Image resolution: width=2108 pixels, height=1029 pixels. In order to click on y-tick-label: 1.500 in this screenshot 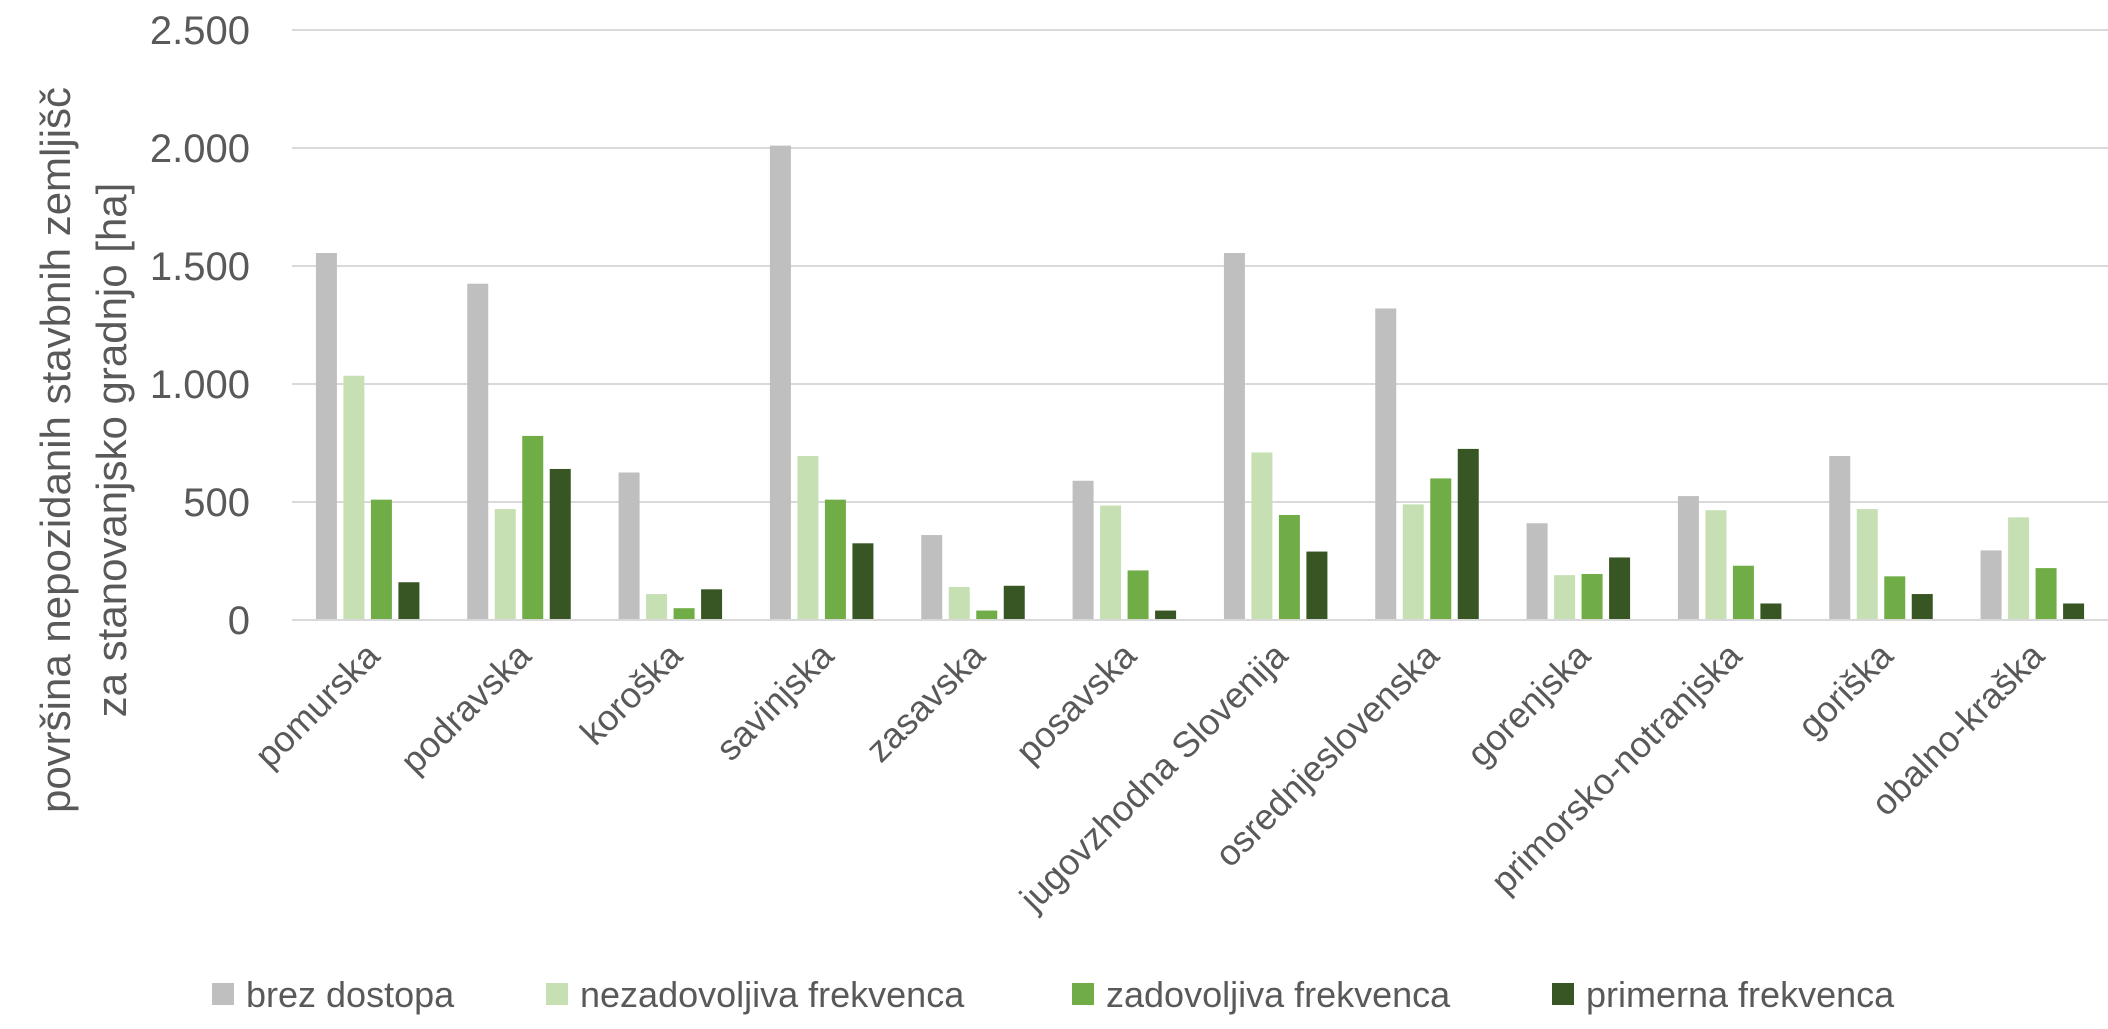, I will do `click(200, 267)`.